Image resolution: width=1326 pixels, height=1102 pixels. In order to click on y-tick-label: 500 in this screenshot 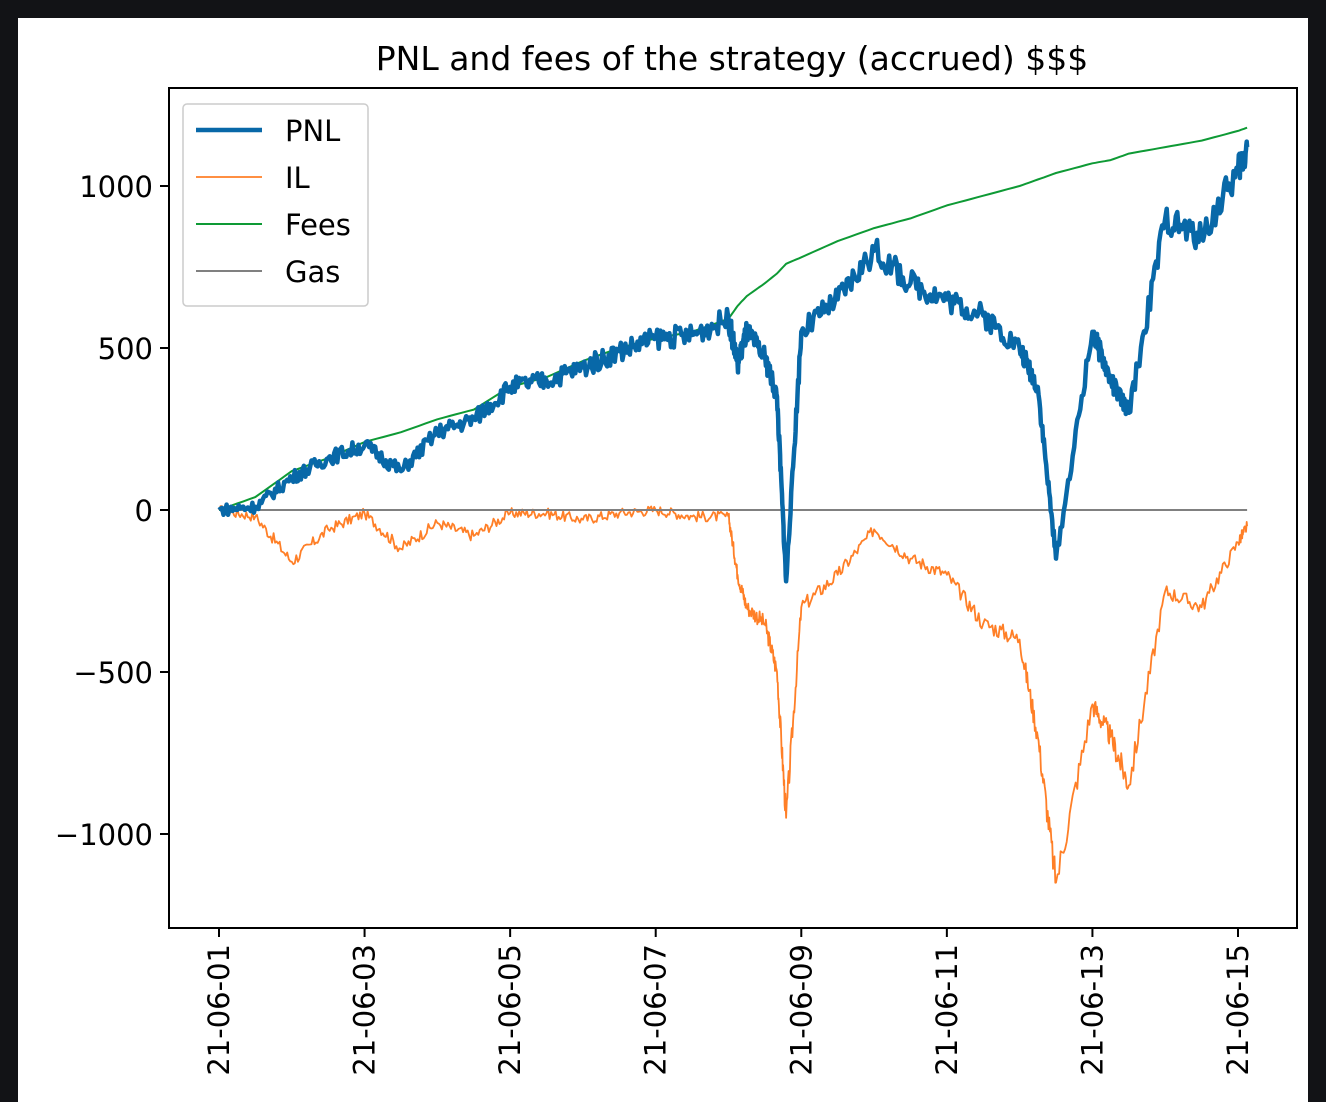, I will do `click(125, 349)`.